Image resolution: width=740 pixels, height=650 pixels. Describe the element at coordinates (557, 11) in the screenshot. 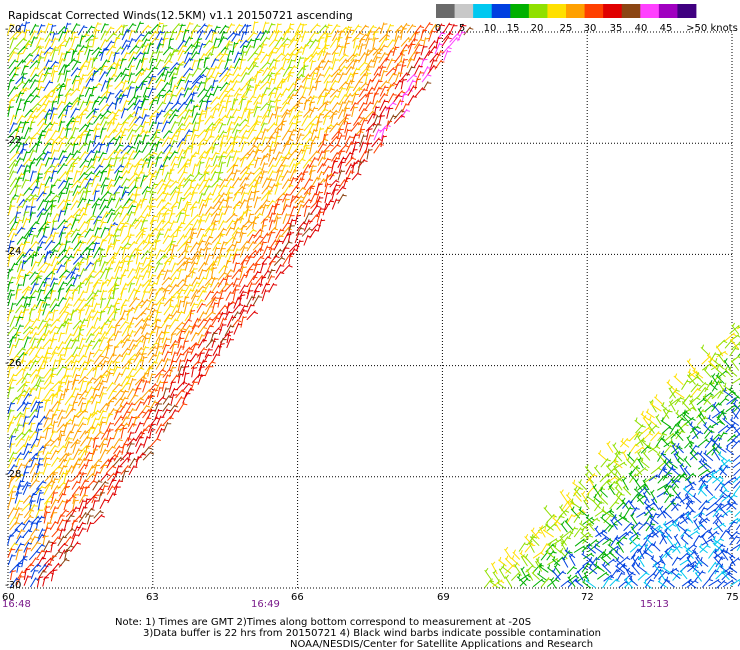

I see `color-scale-swatch` at that location.